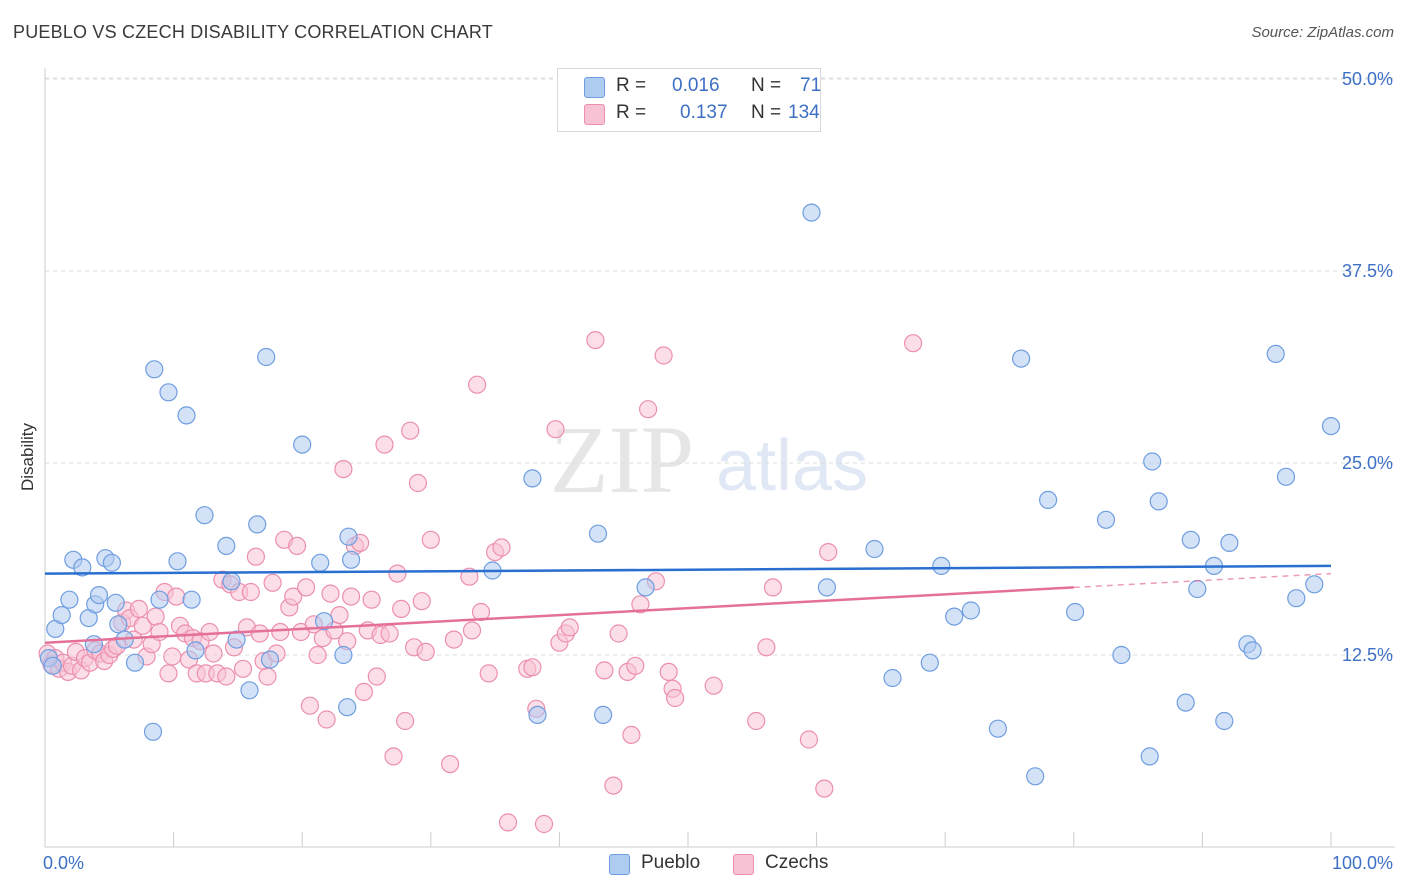  I want to click on czechs-trend-extension, so click(1202, 580).